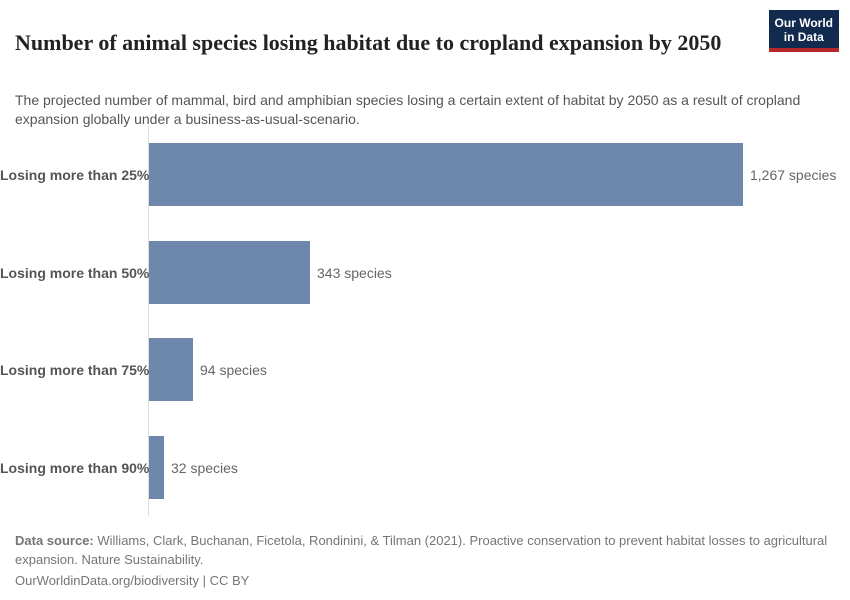  What do you see at coordinates (425, 467) in the screenshot?
I see `bar-row: Losing more than 90% 32 species` at bounding box center [425, 467].